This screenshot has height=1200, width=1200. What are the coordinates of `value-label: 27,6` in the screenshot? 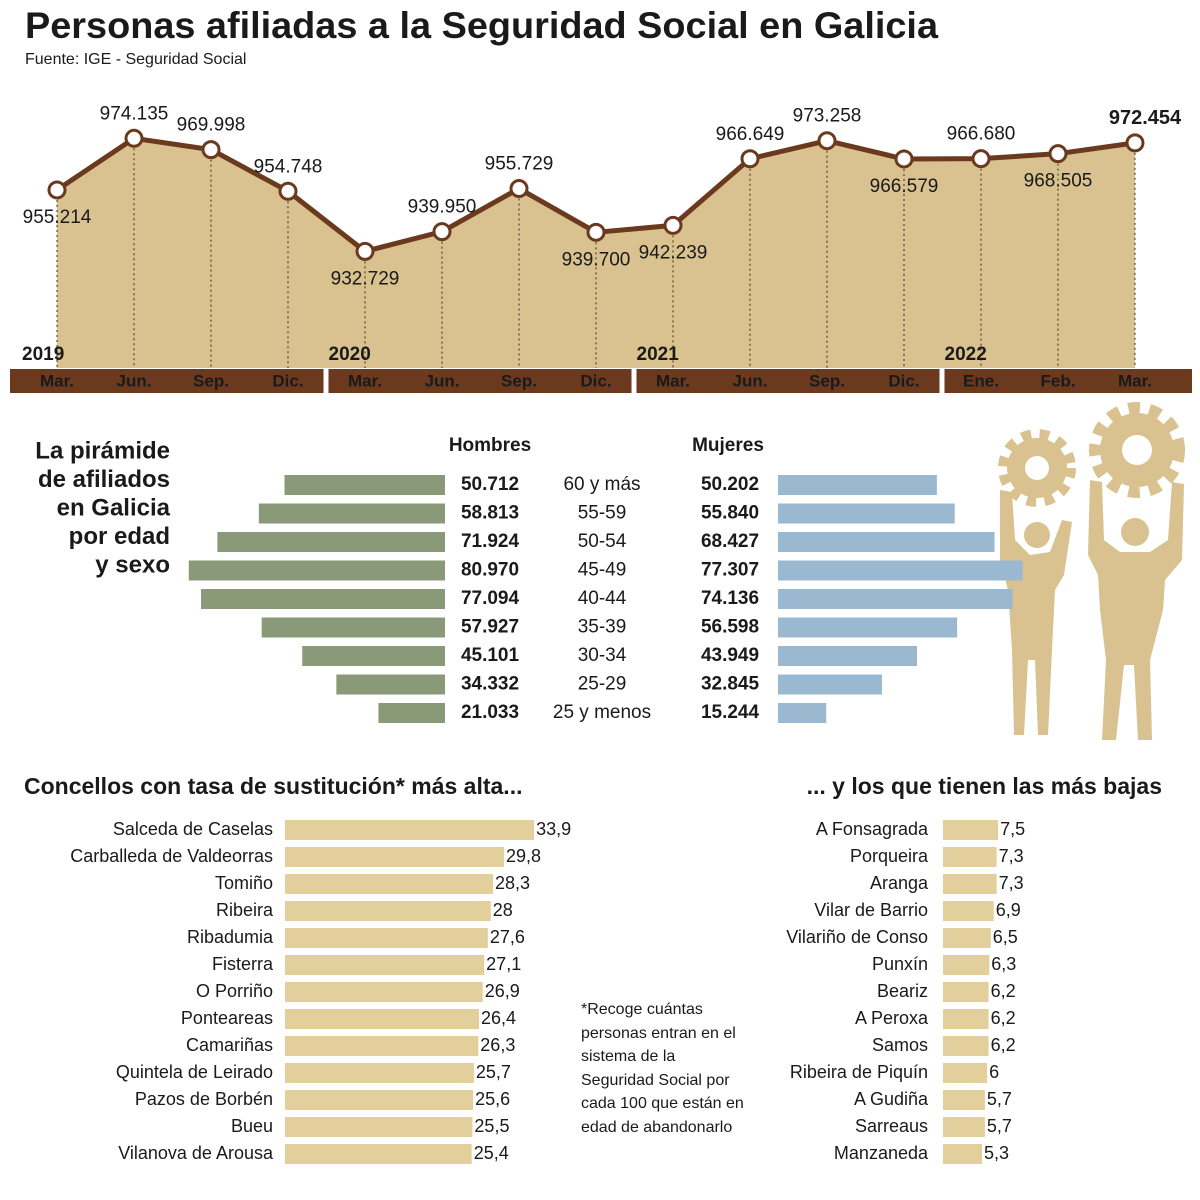 It's located at (507, 937).